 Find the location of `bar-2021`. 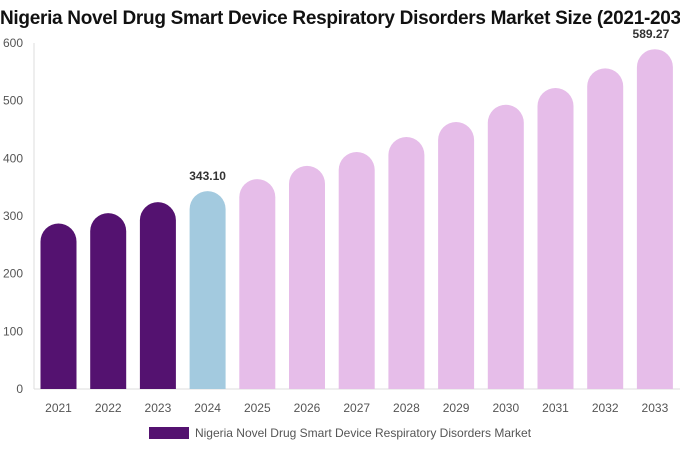

bar-2021 is located at coordinates (58, 306).